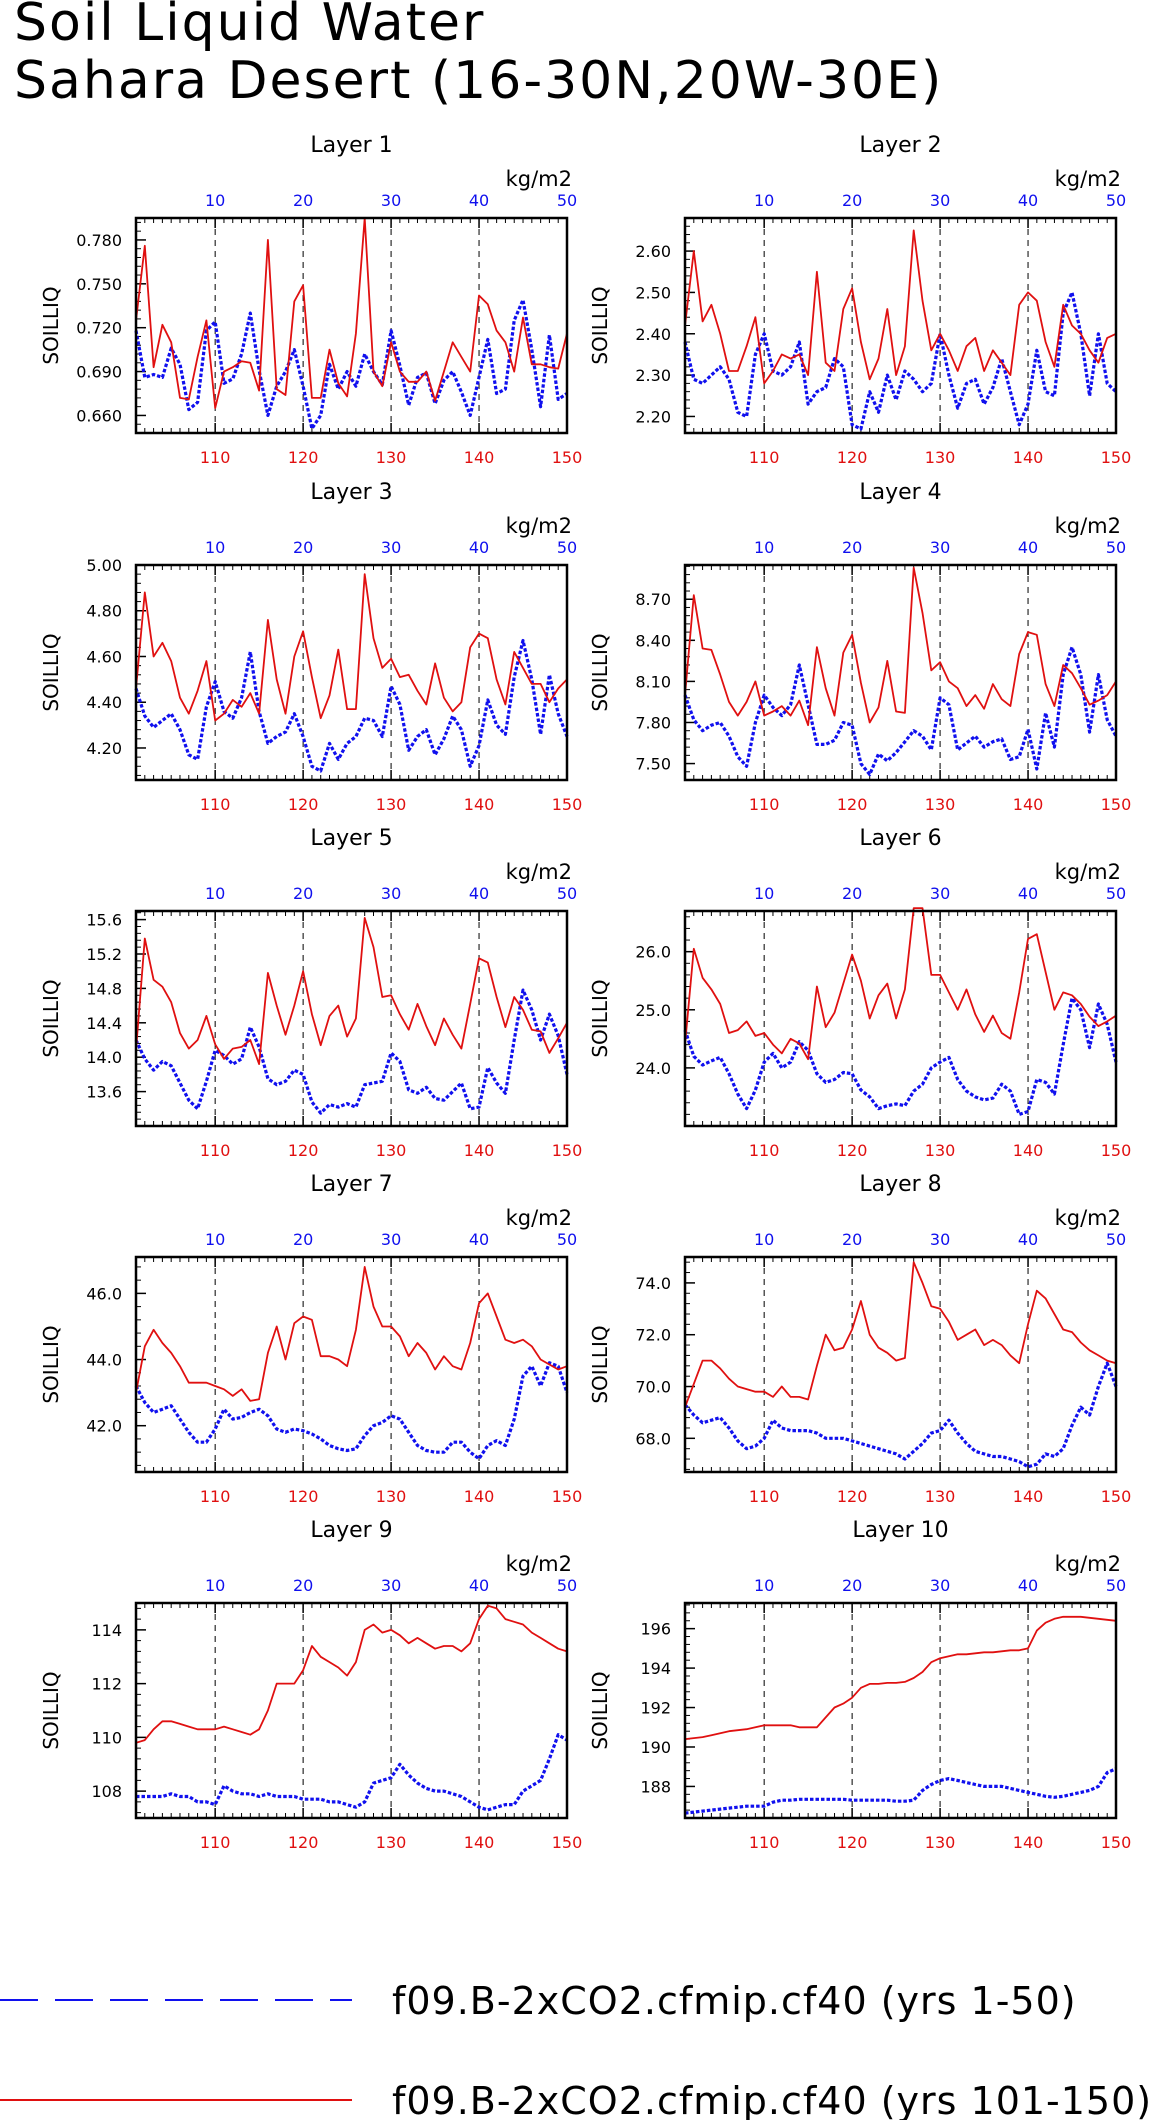 The width and height of the screenshot is (1154, 2120). What do you see at coordinates (653, 292) in the screenshot?
I see `y-tick-label: 2.50` at bounding box center [653, 292].